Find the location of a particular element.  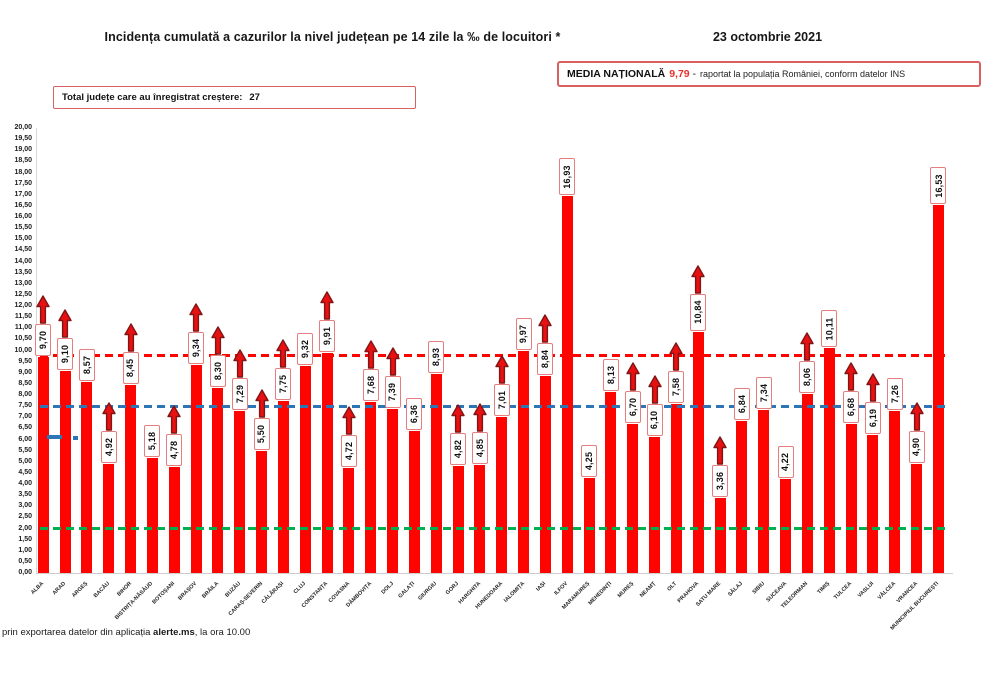

y-axis-tick-label: 4,00 is located at coordinates (25, 483).